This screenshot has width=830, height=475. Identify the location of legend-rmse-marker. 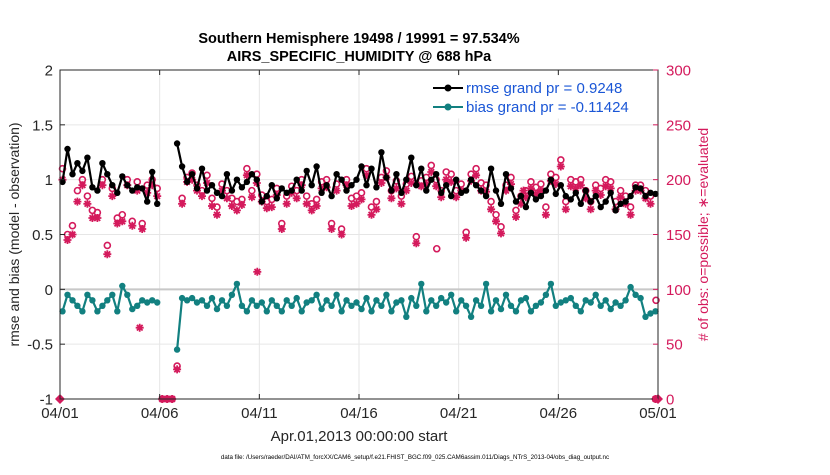
(448, 88).